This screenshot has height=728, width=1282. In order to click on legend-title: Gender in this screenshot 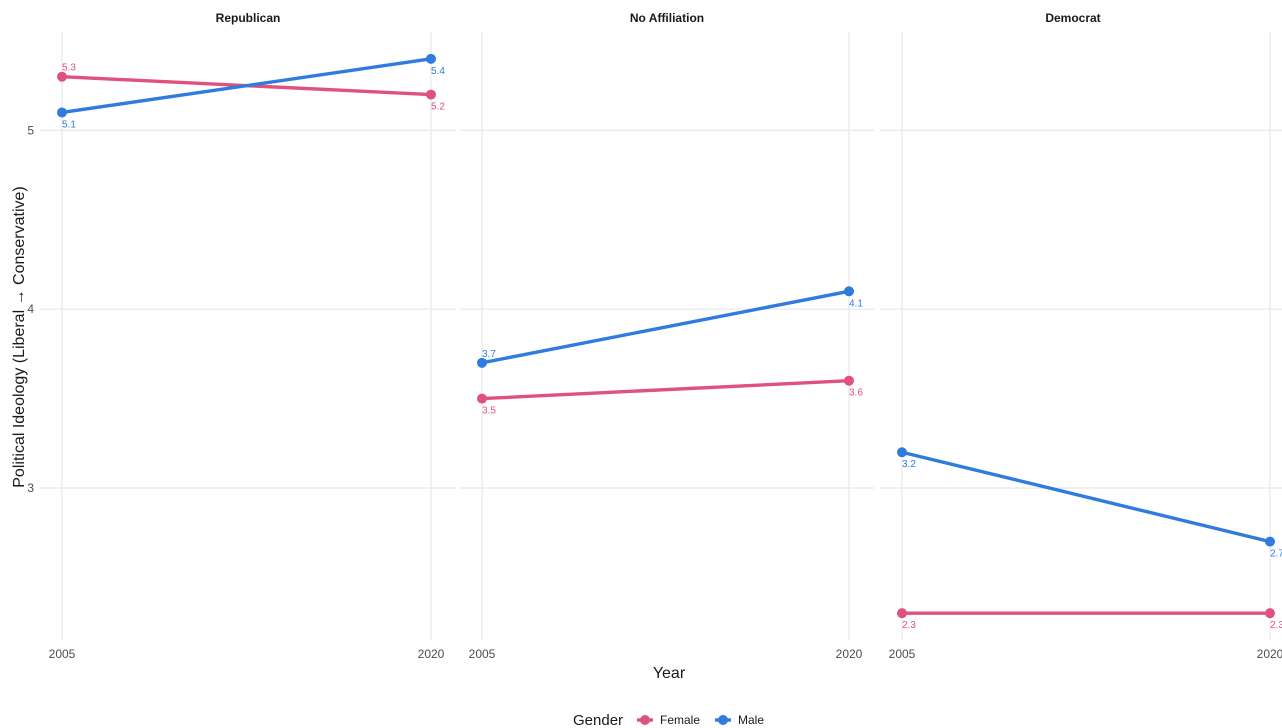, I will do `click(598, 720)`.